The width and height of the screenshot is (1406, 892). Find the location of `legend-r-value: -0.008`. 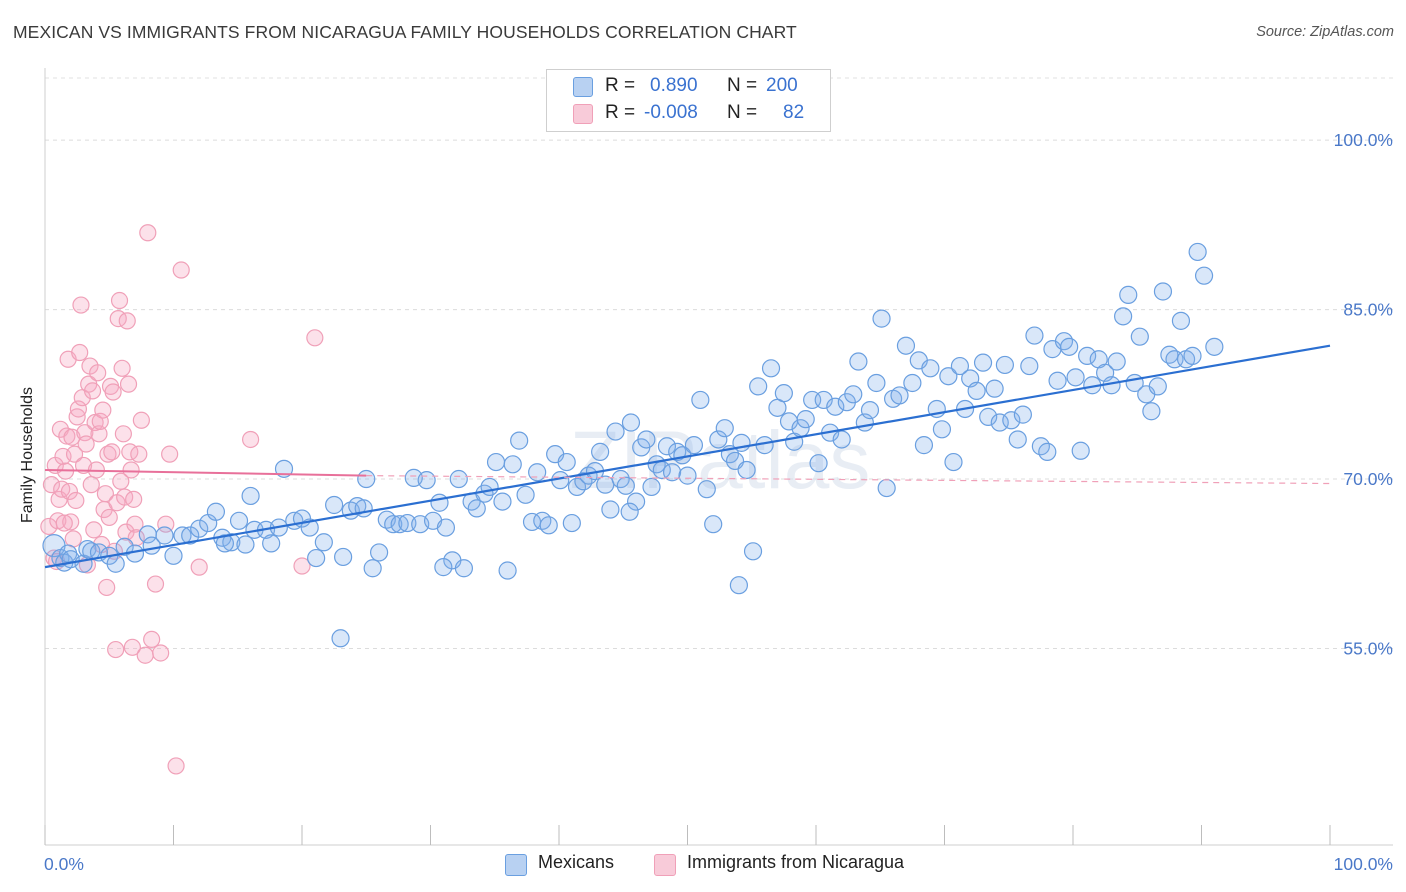

legend-r-value: -0.008 is located at coordinates (671, 112).